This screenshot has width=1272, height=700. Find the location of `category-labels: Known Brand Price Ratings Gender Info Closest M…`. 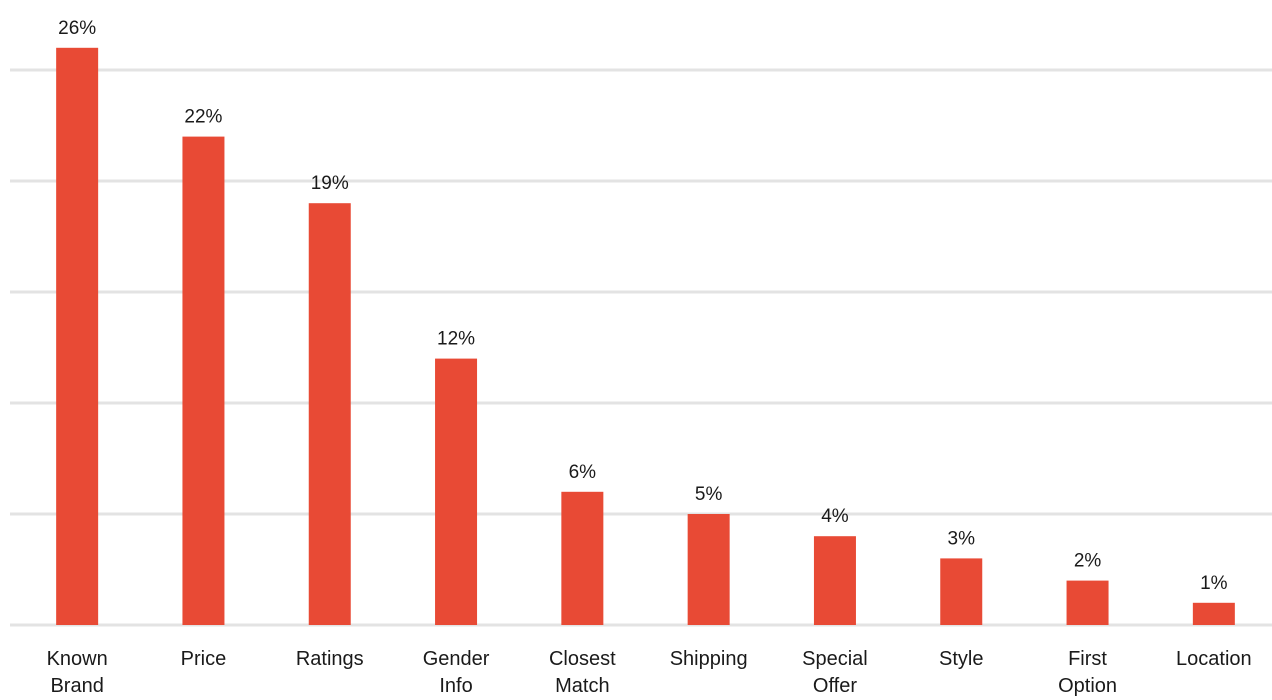

category-labels: Known Brand Price Ratings Gender Info Closest M… is located at coordinates (649, 672).